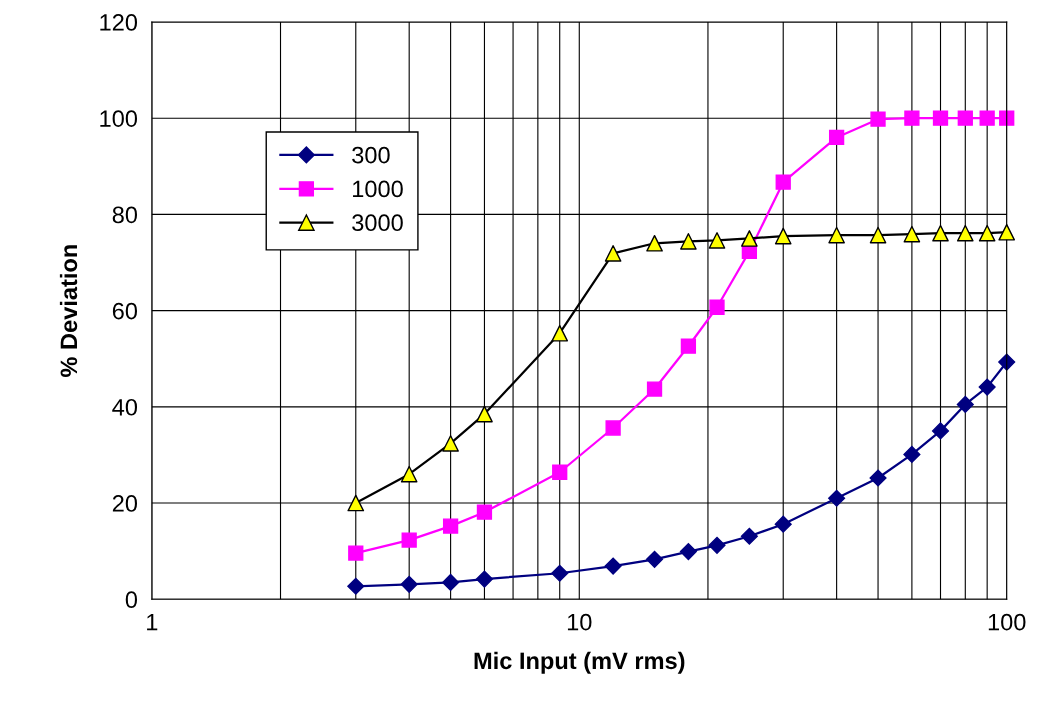 This screenshot has height=710, width=1040. What do you see at coordinates (125, 407) in the screenshot?
I see `y-tick-label: 40` at bounding box center [125, 407].